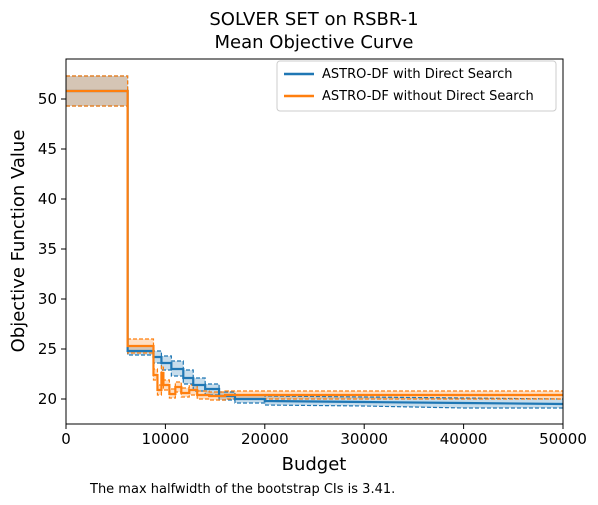 Image resolution: width=598 pixels, height=505 pixels. What do you see at coordinates (563, 439) in the screenshot?
I see `x-tick-label: 50000` at bounding box center [563, 439].